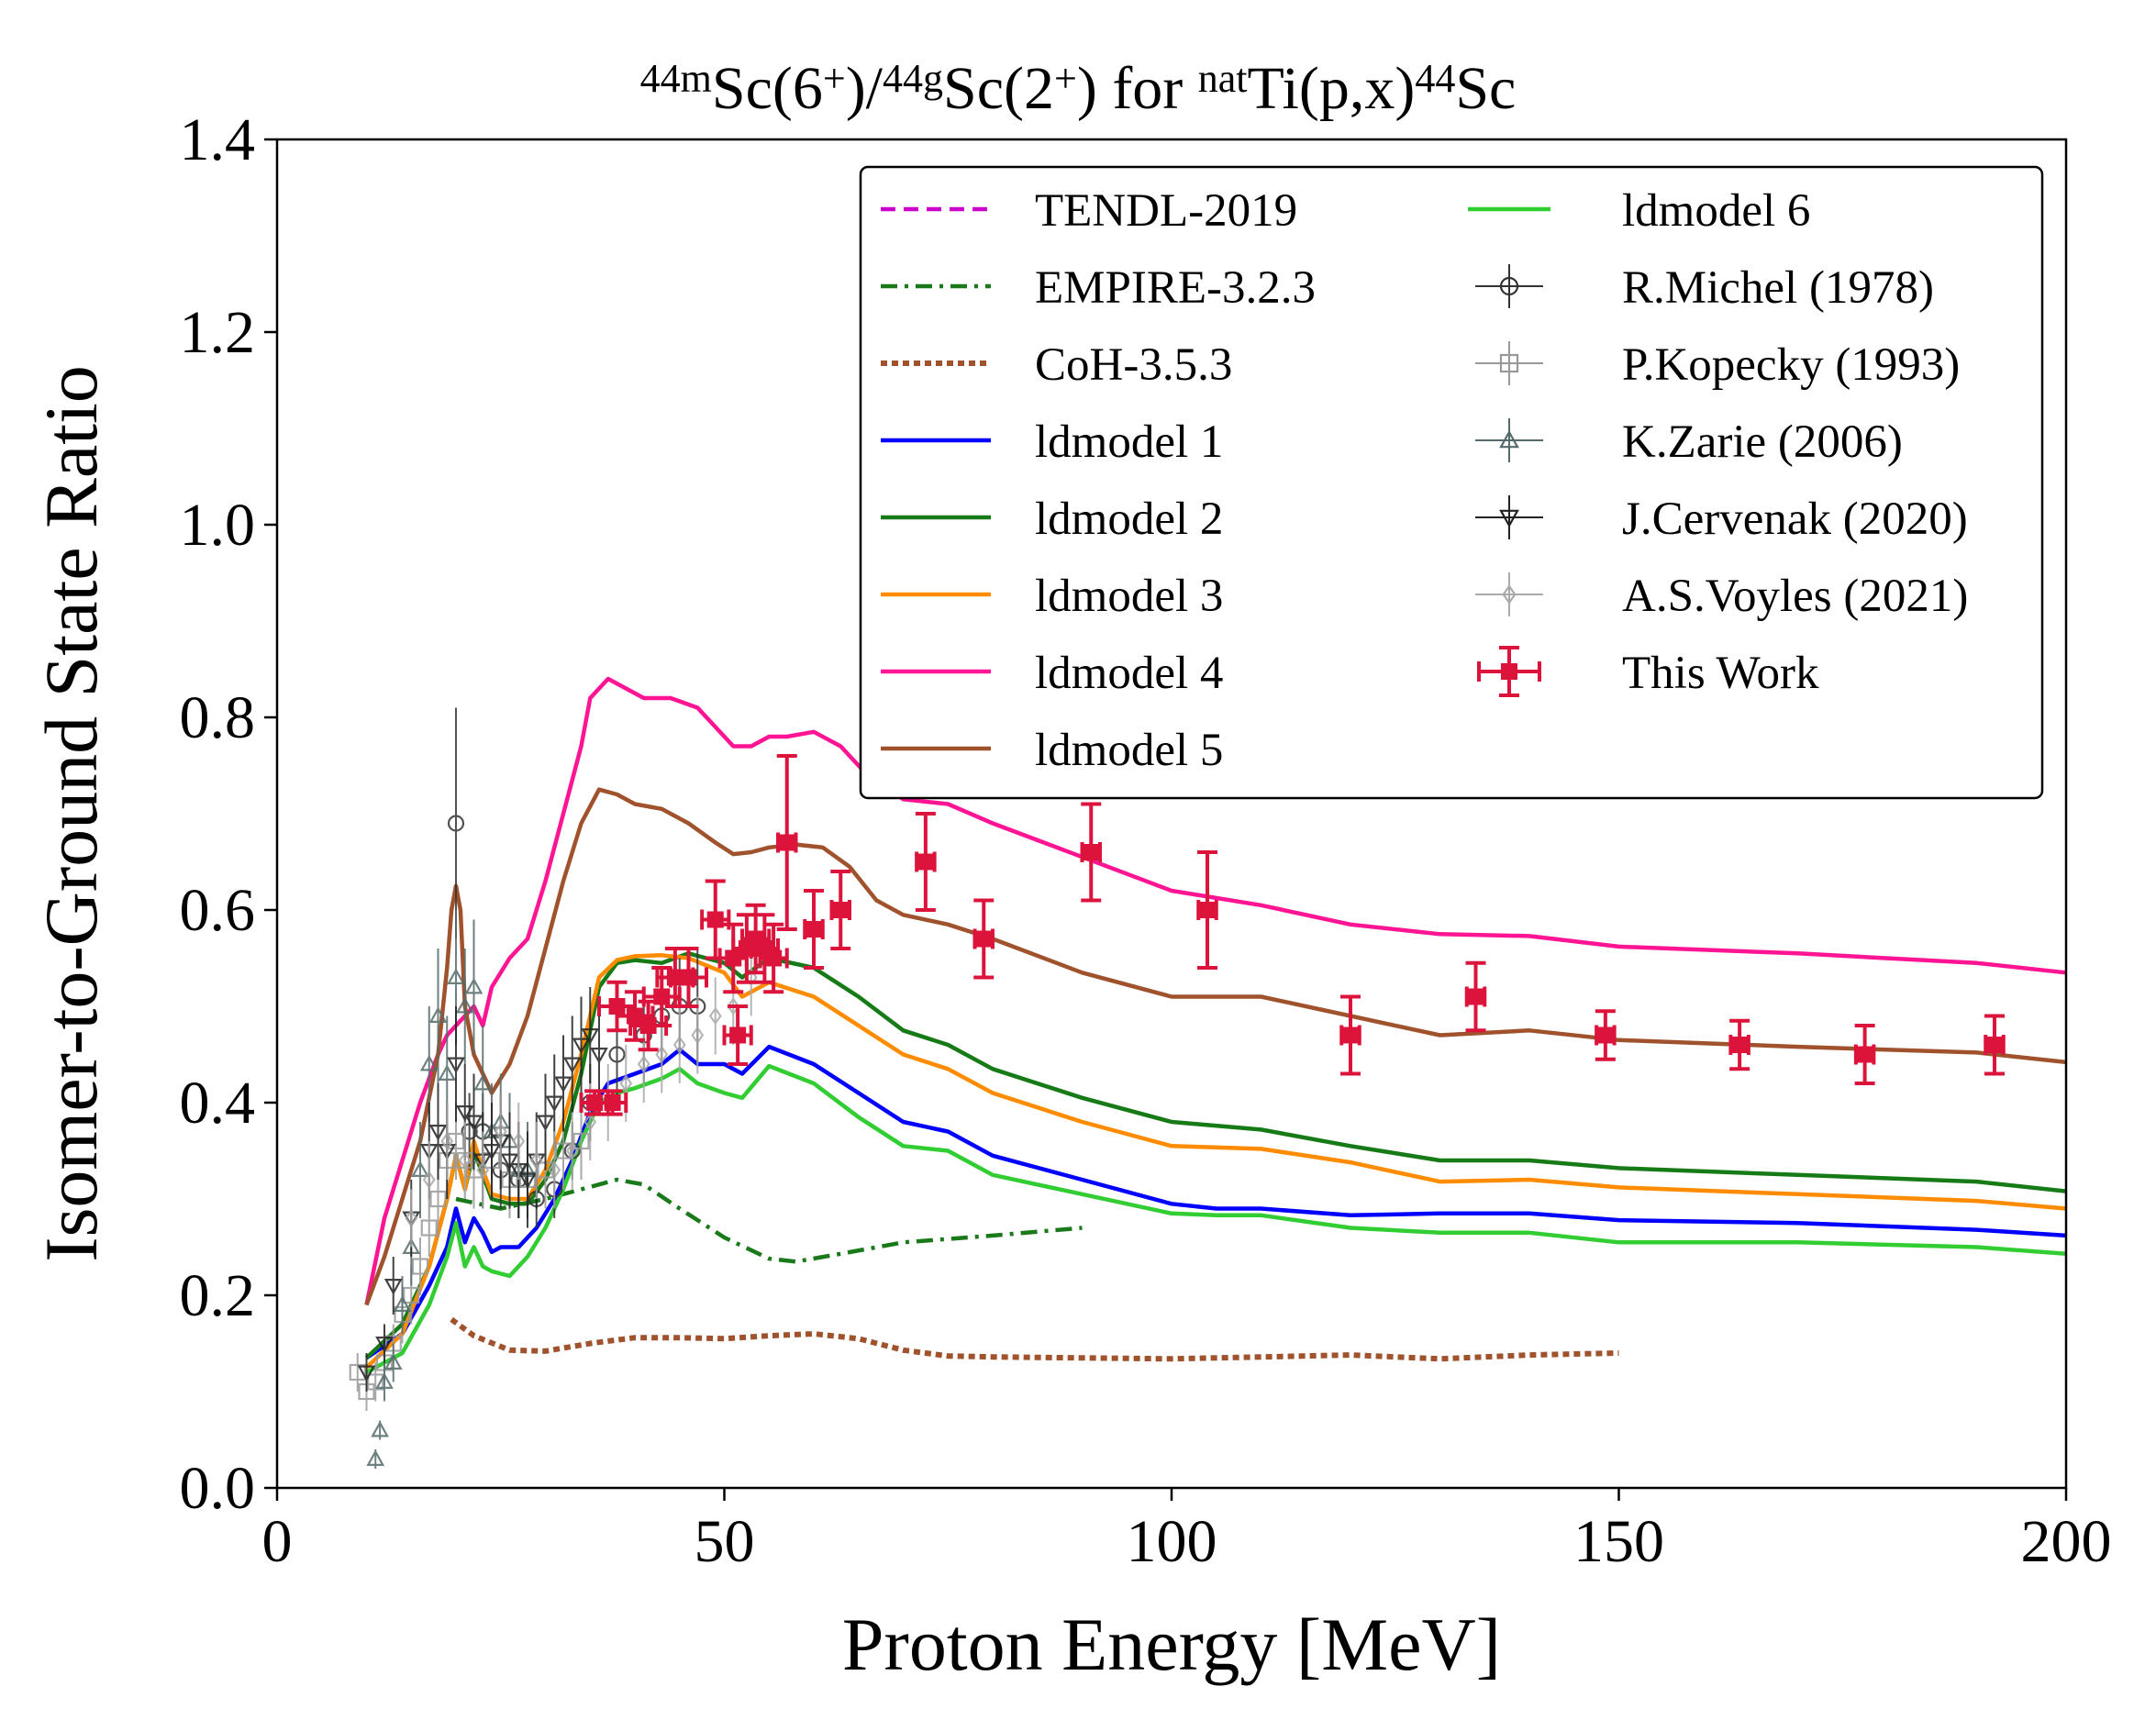 The image size is (2156, 1720). I want to click on legend-entry-this-work: This Work, so click(1648, 672).